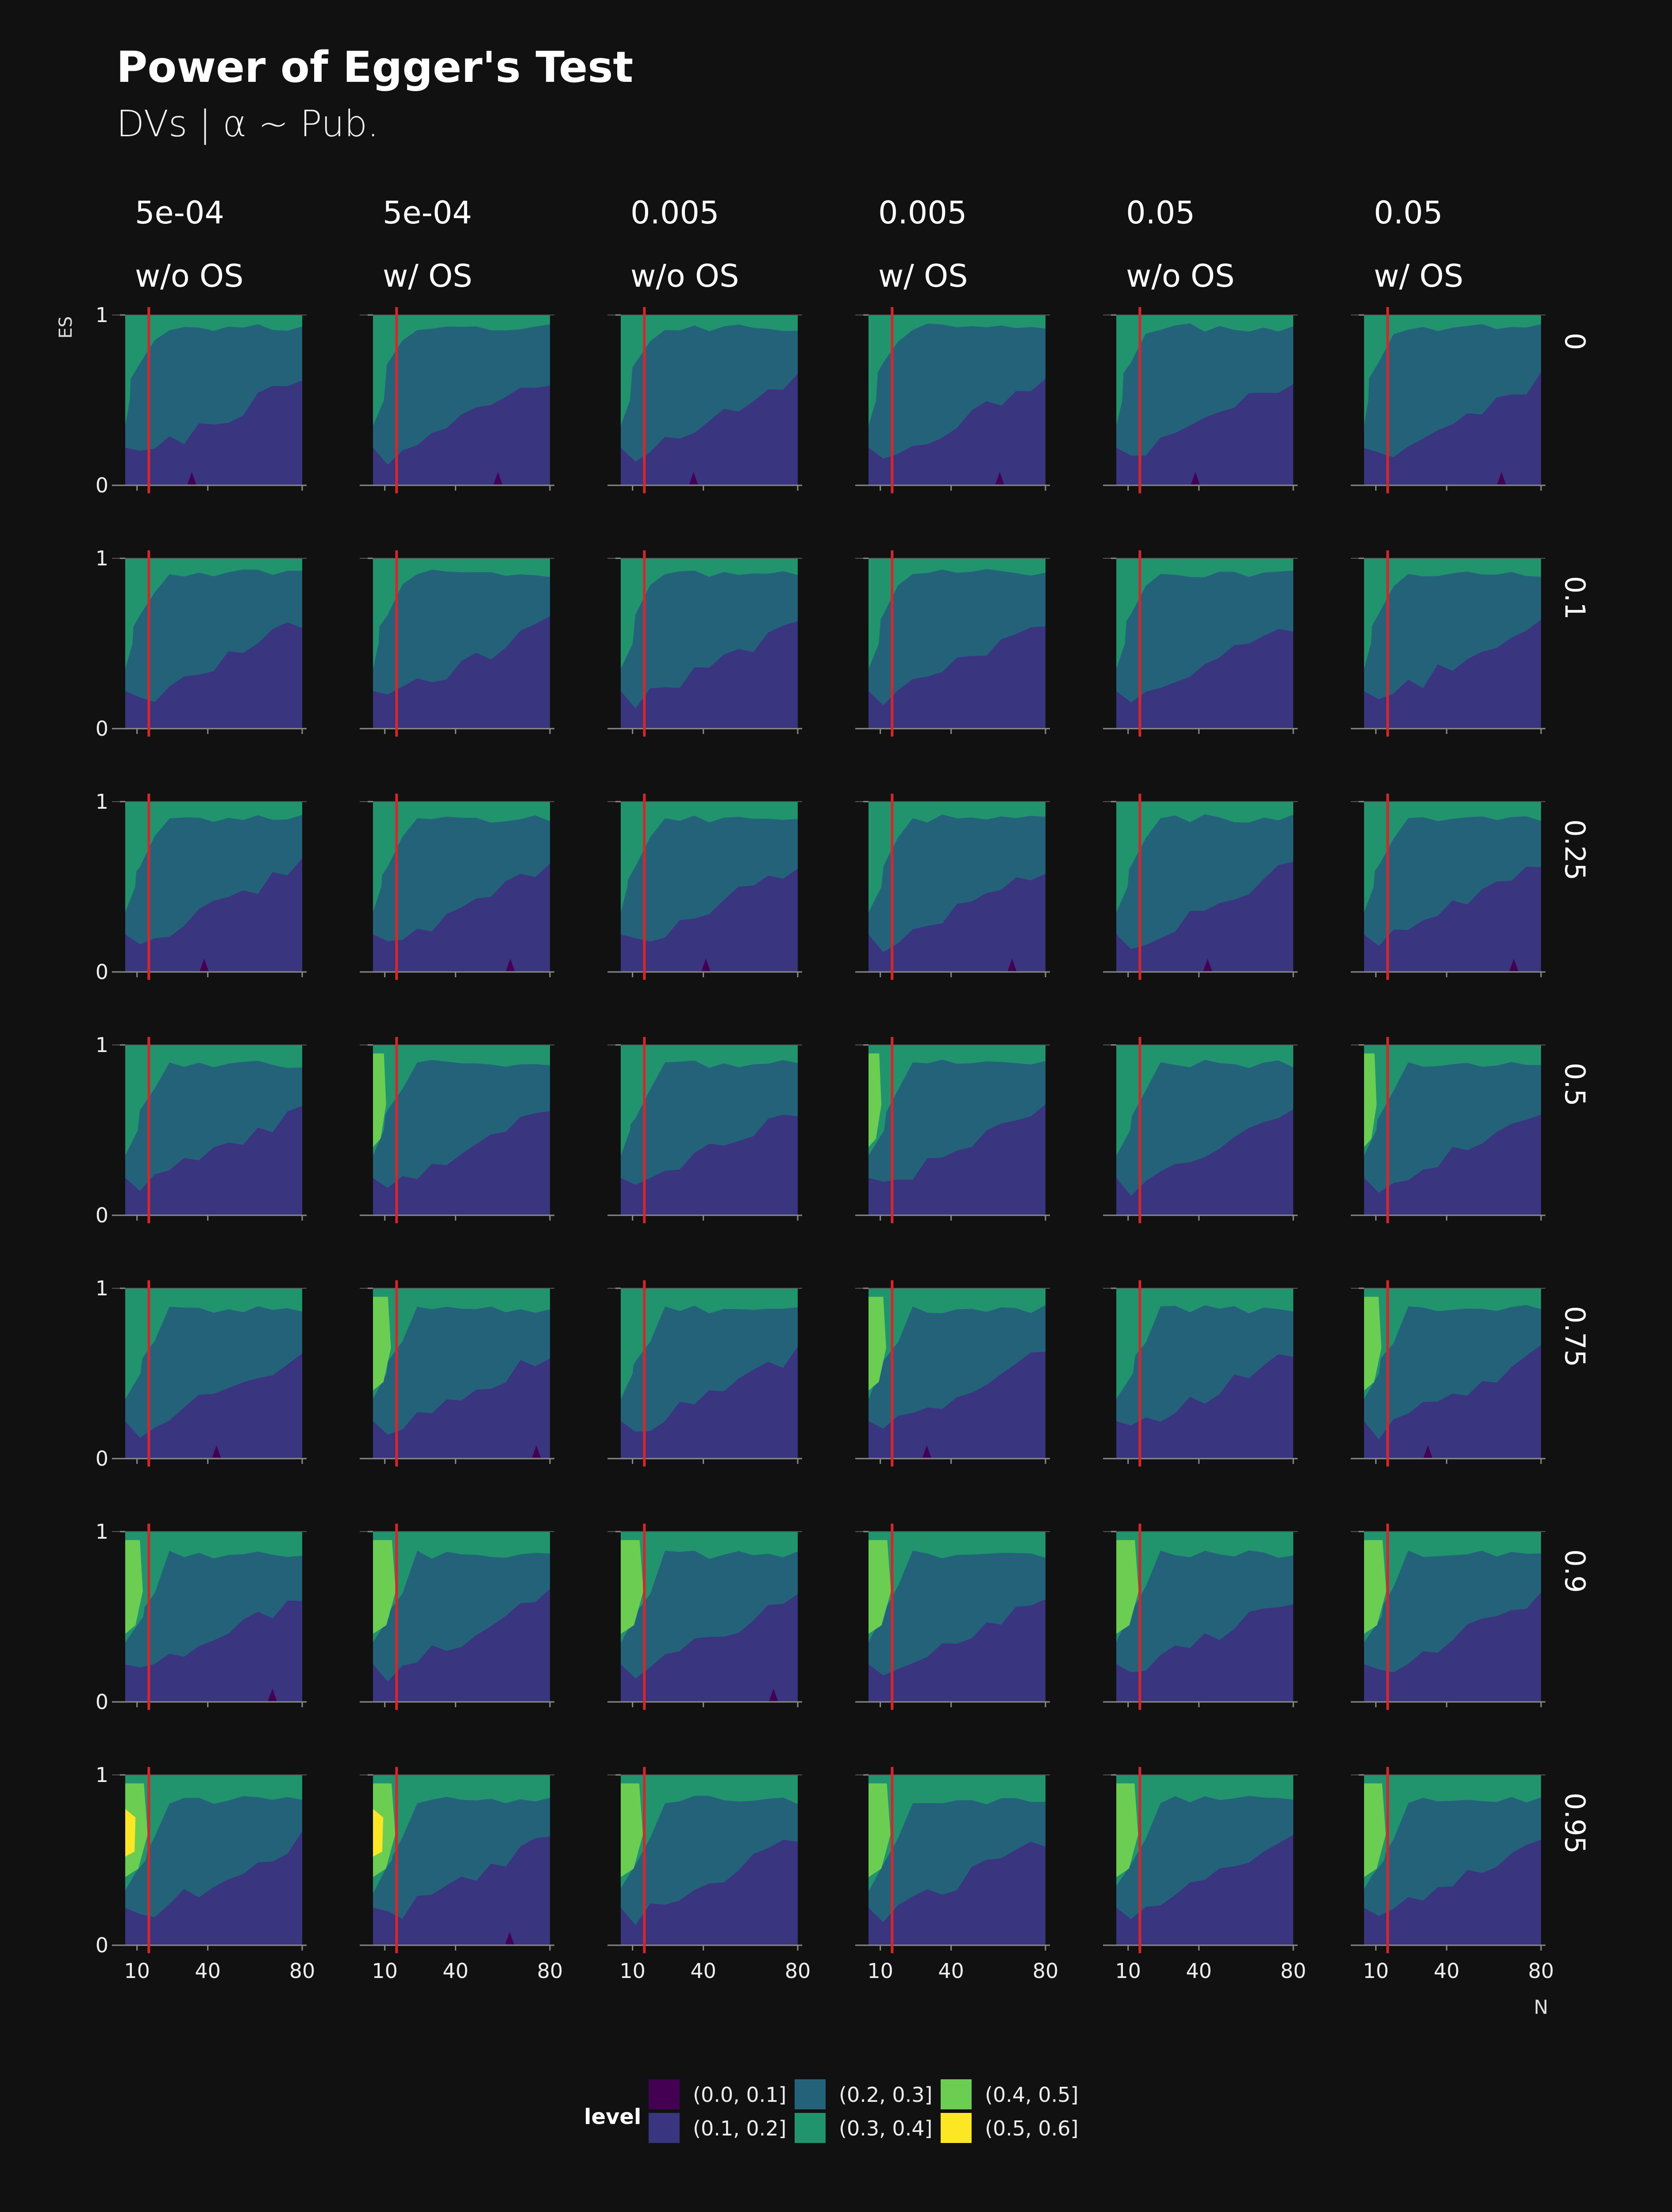 This screenshot has height=2212, width=1672. Describe the element at coordinates (1419, 276) in the screenshot. I see `strip-os-label: w/ OS` at that location.